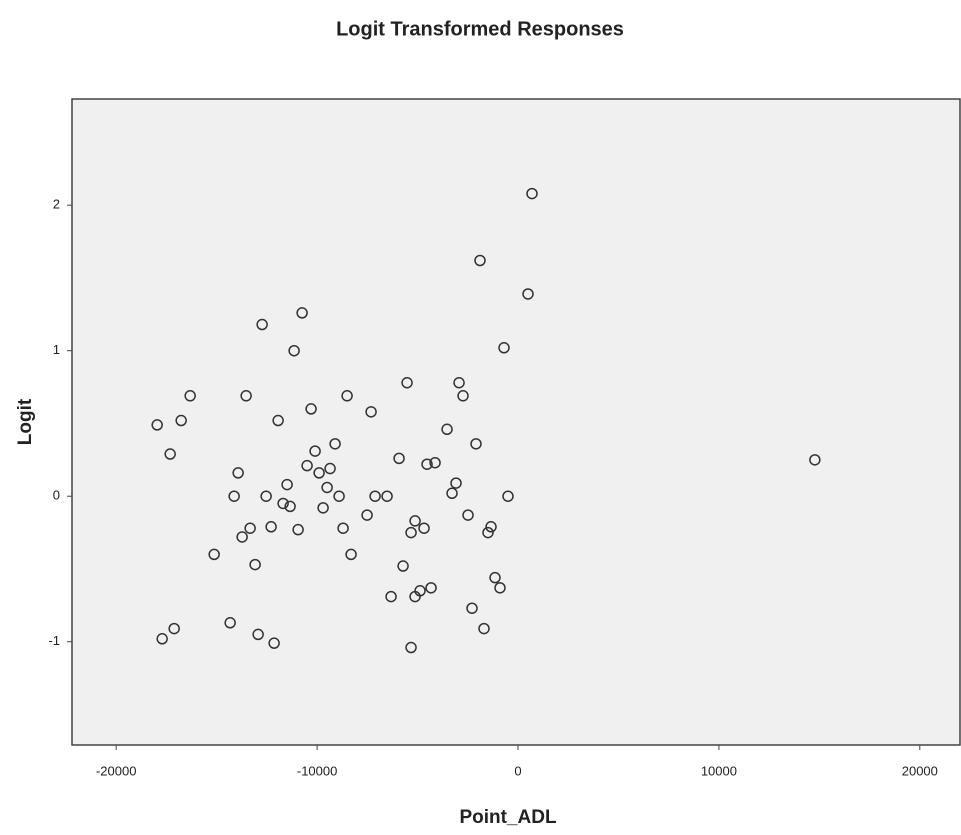 The image size is (961, 835). Describe the element at coordinates (56, 349) in the screenshot. I see `y-tick-label: 1` at that location.